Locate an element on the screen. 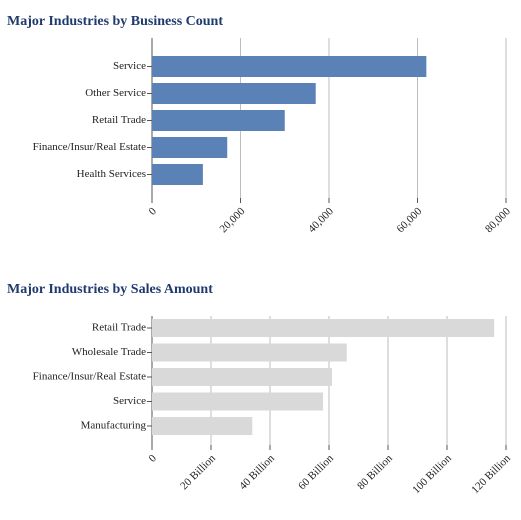 The image size is (521, 520). x-tick-label: 80,000 is located at coordinates (498, 220).